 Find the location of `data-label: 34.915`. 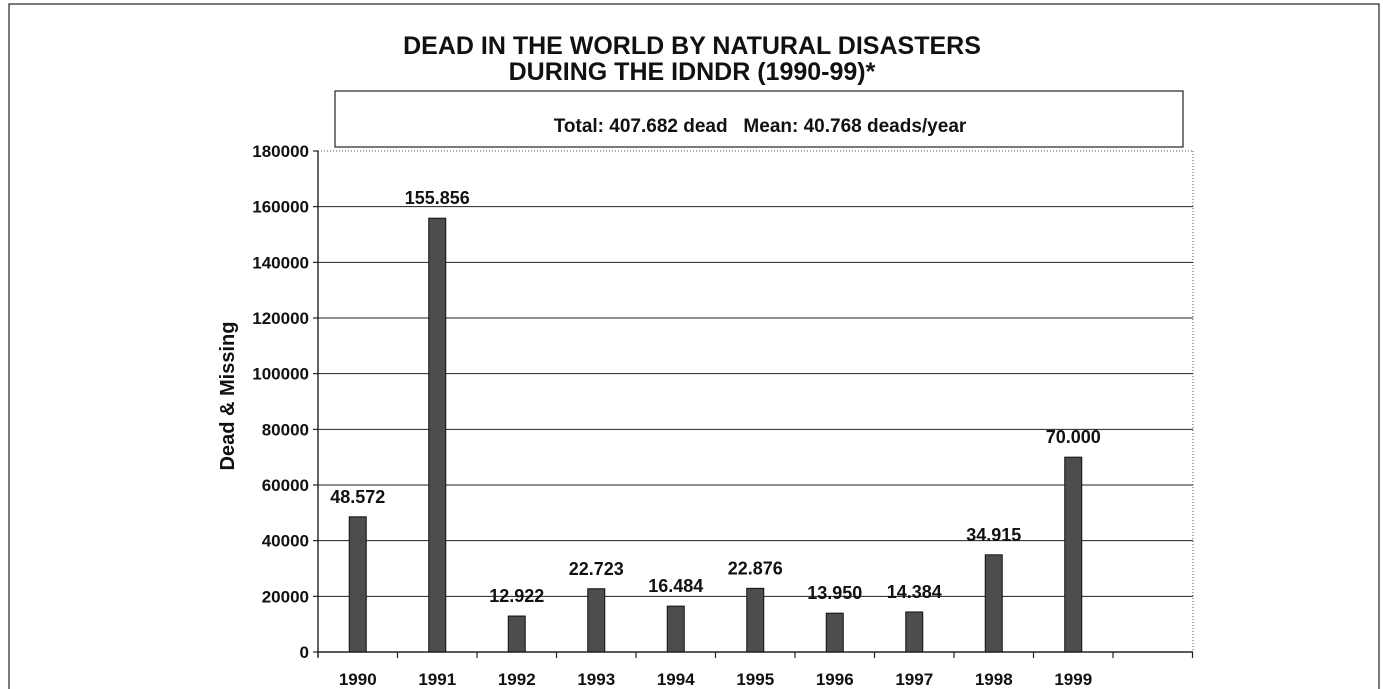

data-label: 34.915 is located at coordinates (993, 535).